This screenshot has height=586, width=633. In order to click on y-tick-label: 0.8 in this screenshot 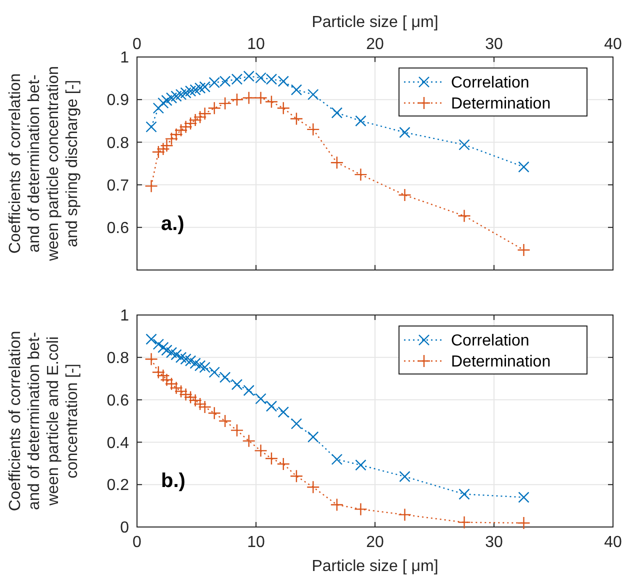, I will do `click(118, 358)`.